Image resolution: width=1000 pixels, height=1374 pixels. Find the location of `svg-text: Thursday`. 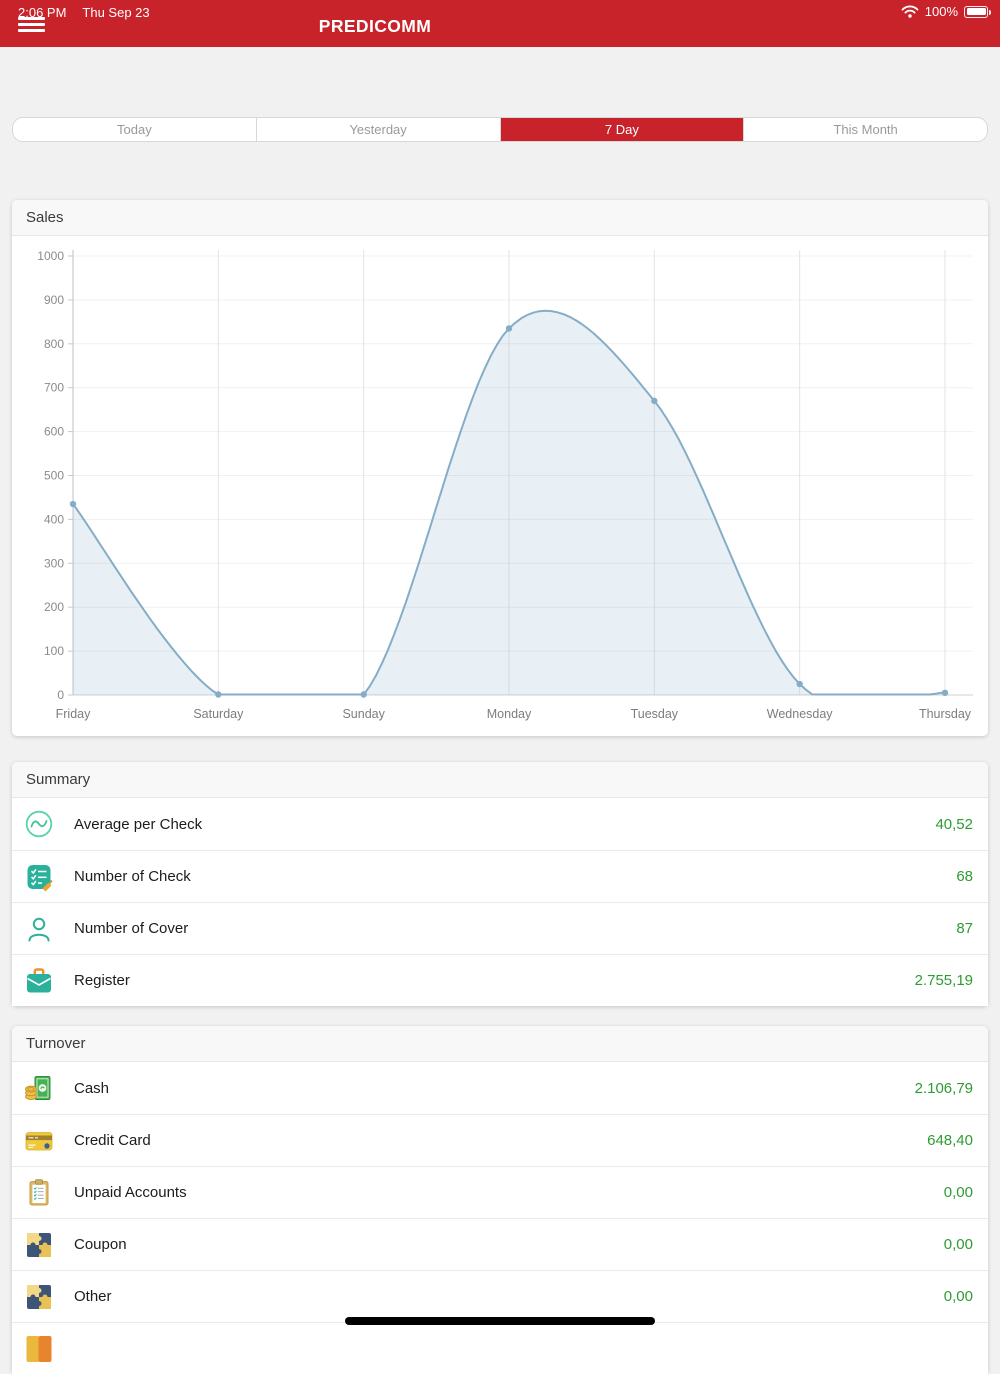

svg-text: Thursday is located at coordinates (945, 714).